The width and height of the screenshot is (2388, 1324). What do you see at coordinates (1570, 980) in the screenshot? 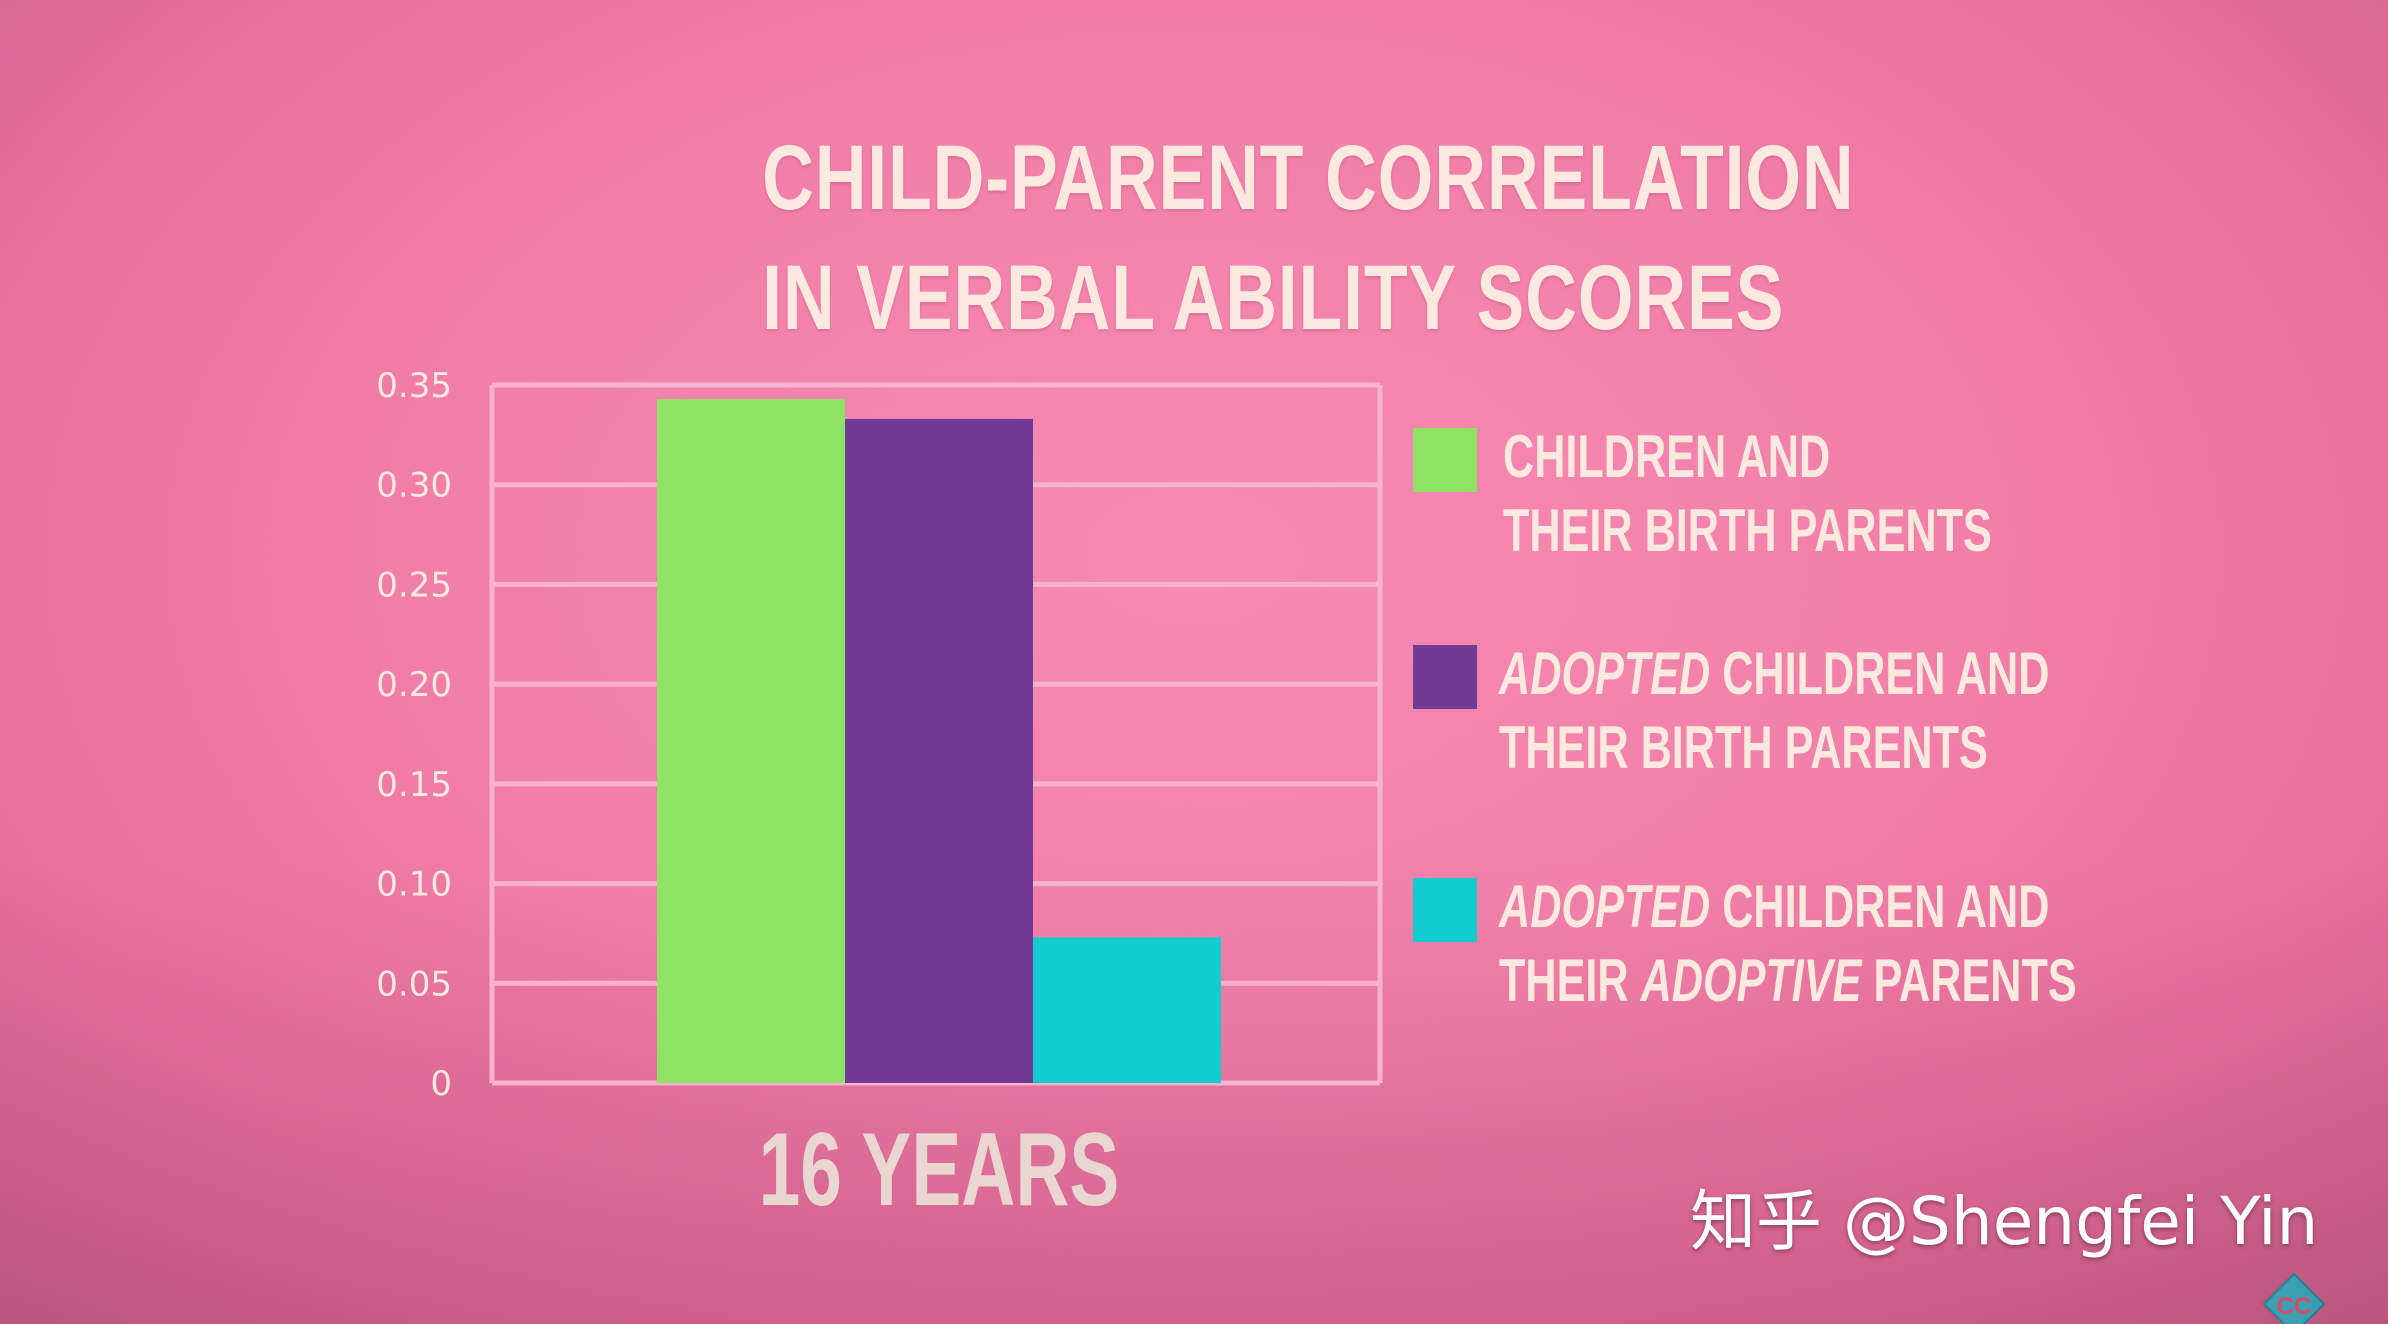
I see `legend-label-pre: THEIR` at bounding box center [1570, 980].